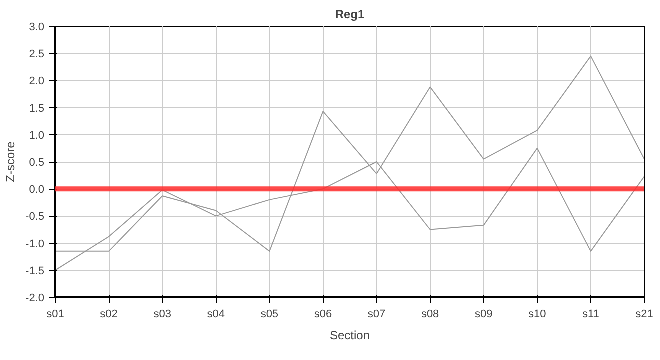 The height and width of the screenshot is (360, 660). I want to click on x-tick-label: s01, so click(55, 314).